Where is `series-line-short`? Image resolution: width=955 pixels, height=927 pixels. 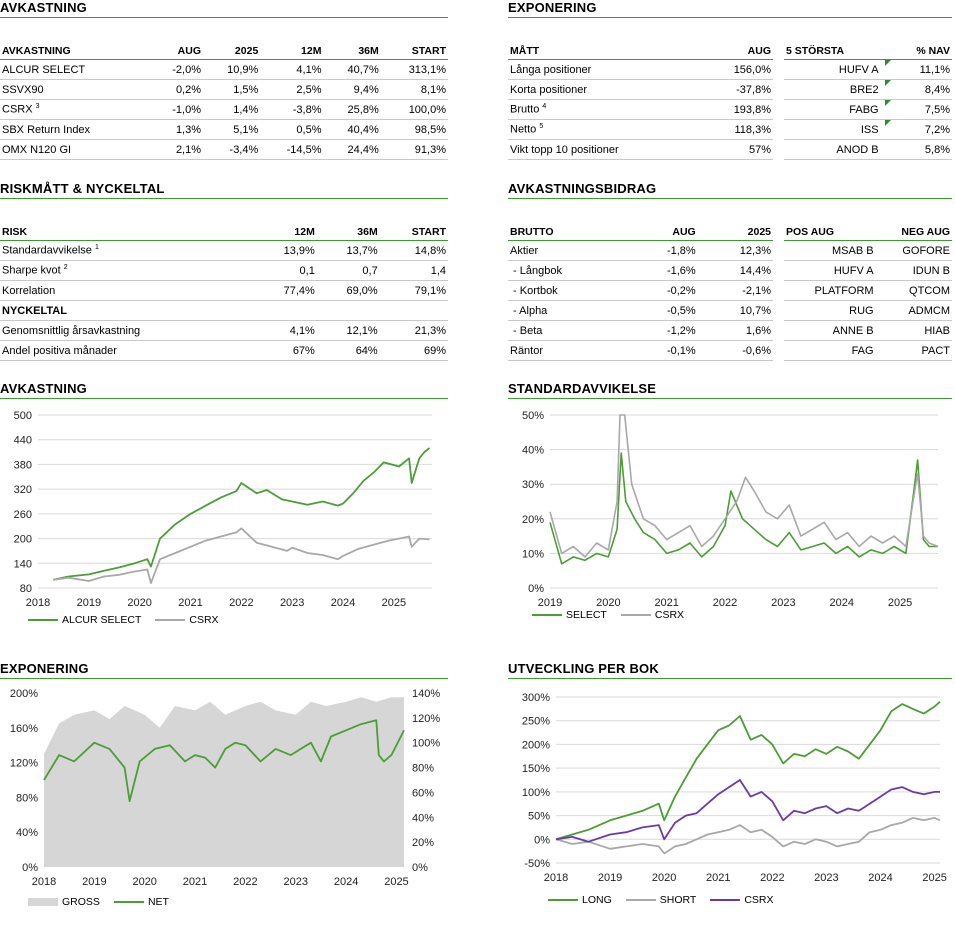 series-line-short is located at coordinates (748, 836).